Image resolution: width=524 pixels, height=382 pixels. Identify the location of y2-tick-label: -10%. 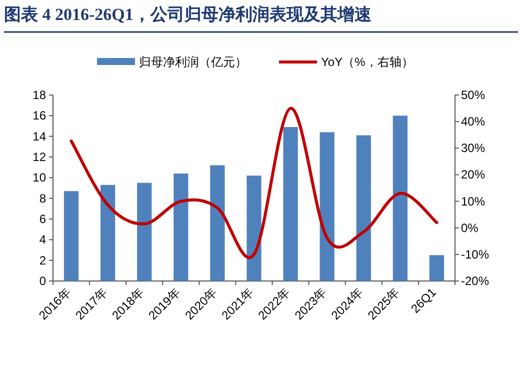
(475, 254).